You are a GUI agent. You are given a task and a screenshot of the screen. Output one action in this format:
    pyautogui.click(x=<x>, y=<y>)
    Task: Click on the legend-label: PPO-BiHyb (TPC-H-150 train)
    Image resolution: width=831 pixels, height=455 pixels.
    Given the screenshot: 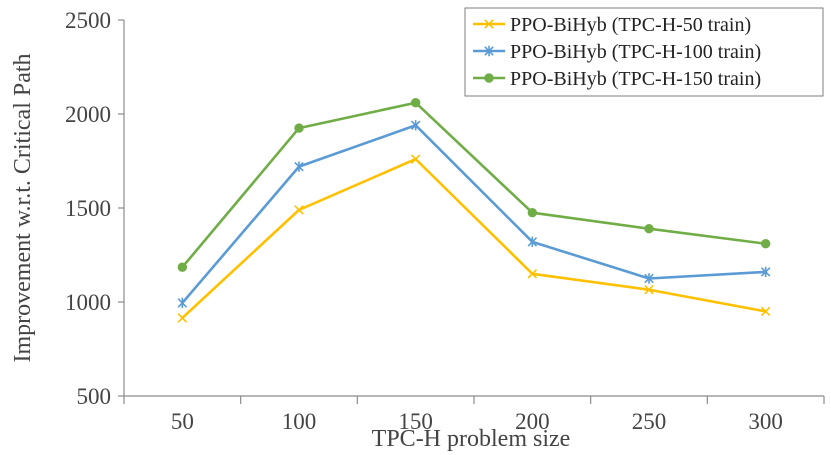 What is the action you would take?
    pyautogui.click(x=635, y=79)
    